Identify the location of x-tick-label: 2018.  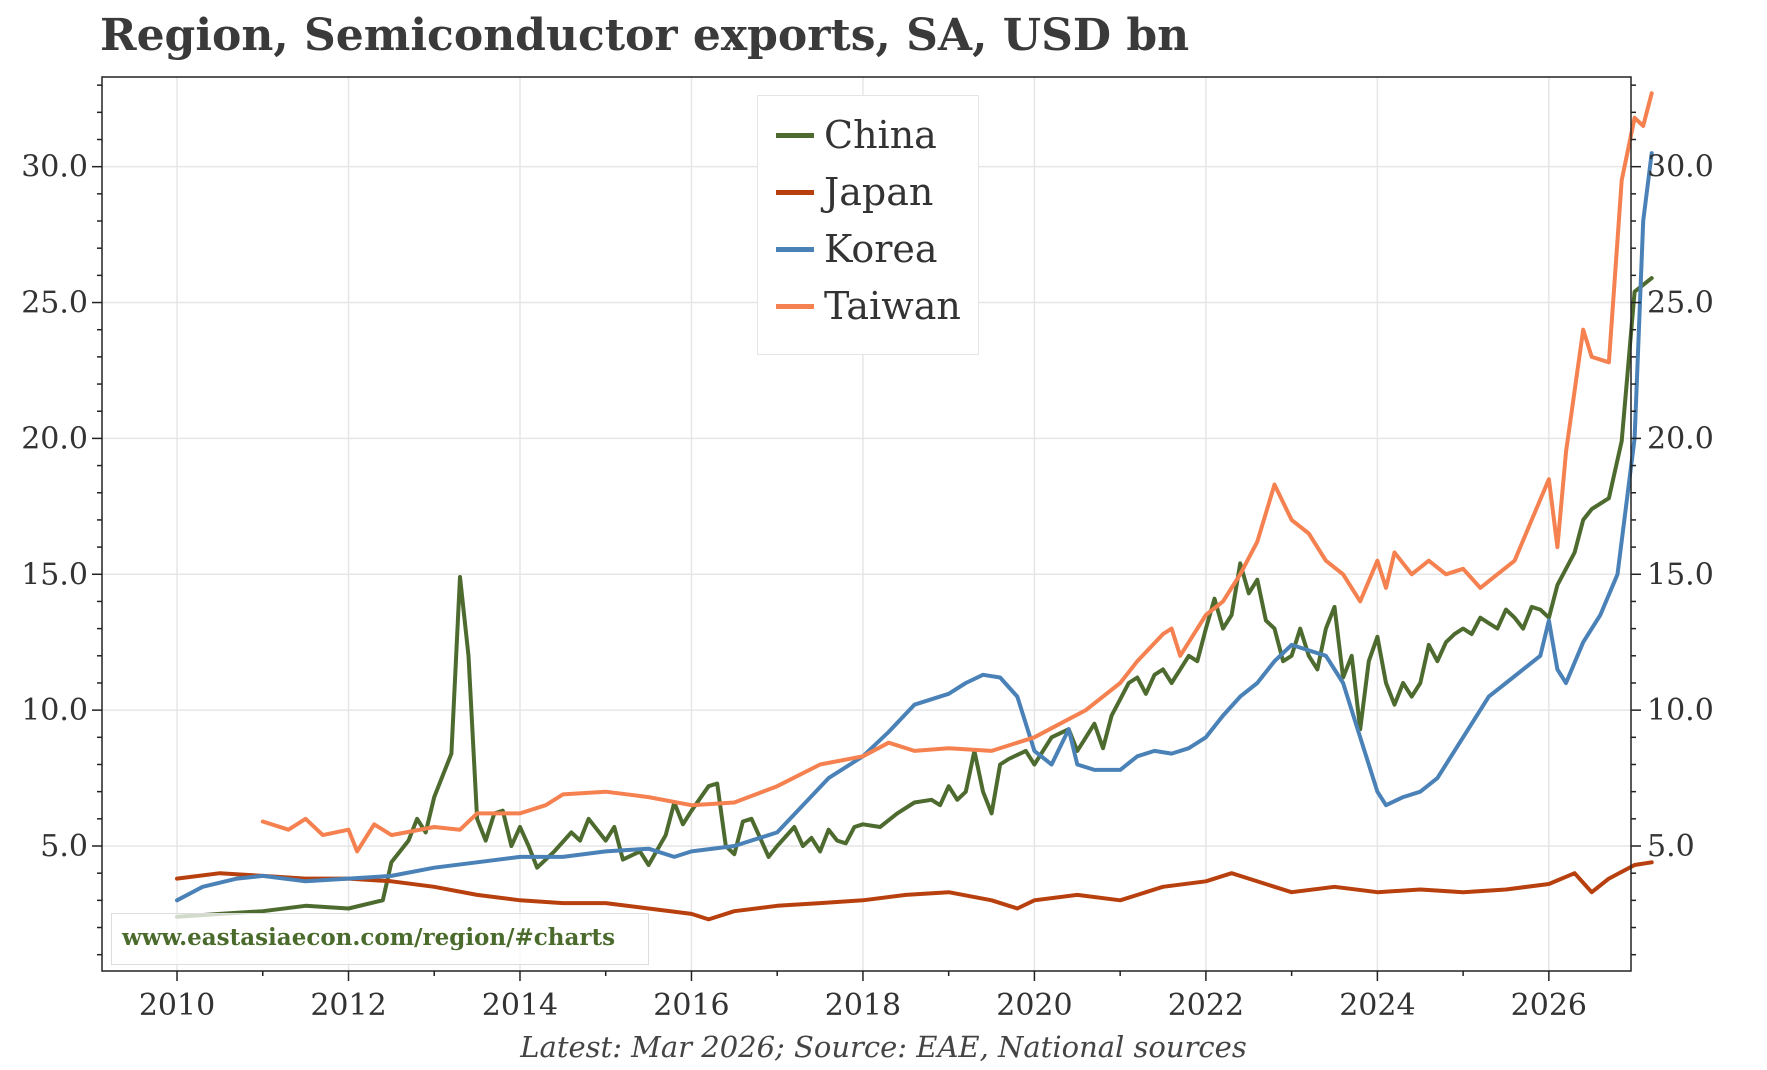
(863, 1005).